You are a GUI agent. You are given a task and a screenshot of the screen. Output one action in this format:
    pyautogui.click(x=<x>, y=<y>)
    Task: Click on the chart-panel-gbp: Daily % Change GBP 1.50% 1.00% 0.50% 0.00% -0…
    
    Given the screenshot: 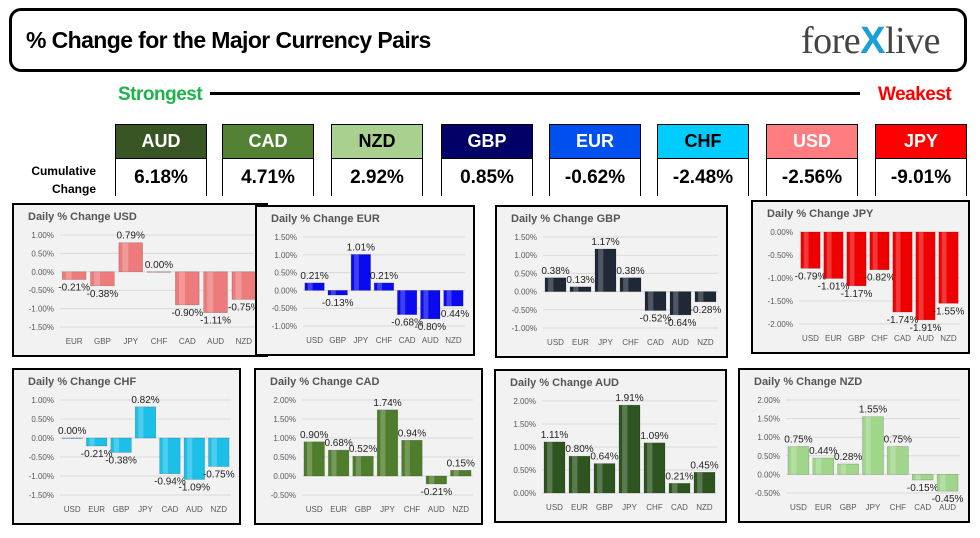 What is the action you would take?
    pyautogui.click(x=611, y=281)
    